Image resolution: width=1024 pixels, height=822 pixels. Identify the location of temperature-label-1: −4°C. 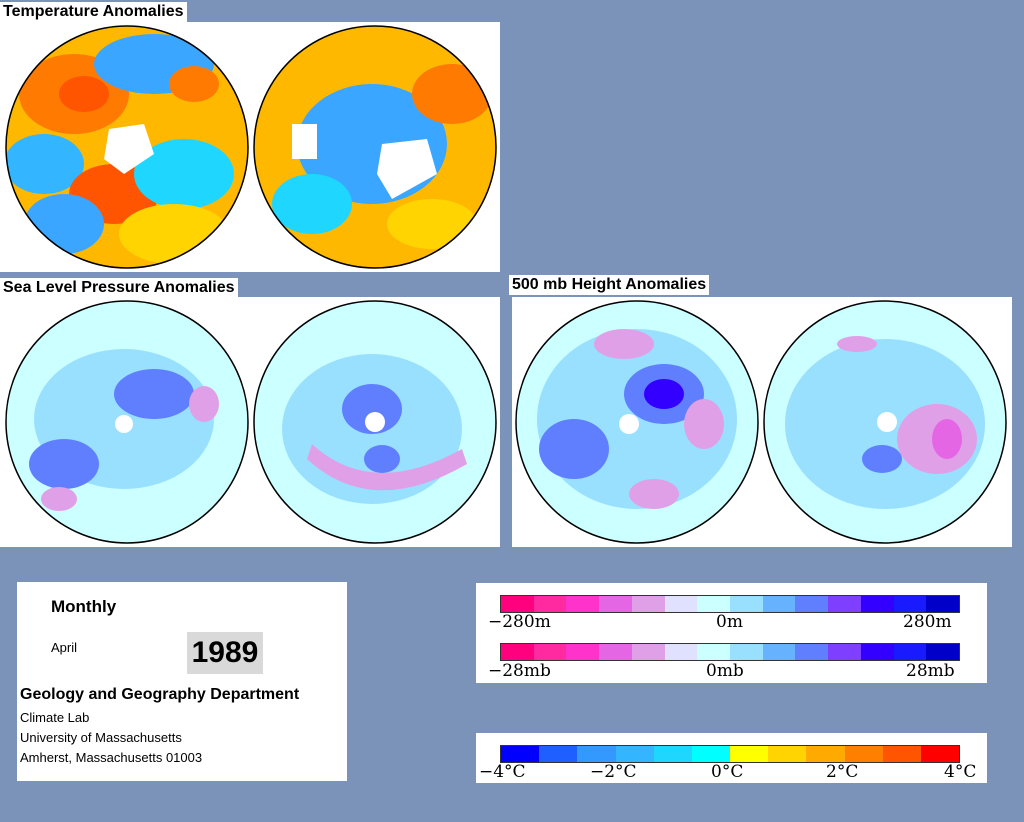
(502, 772).